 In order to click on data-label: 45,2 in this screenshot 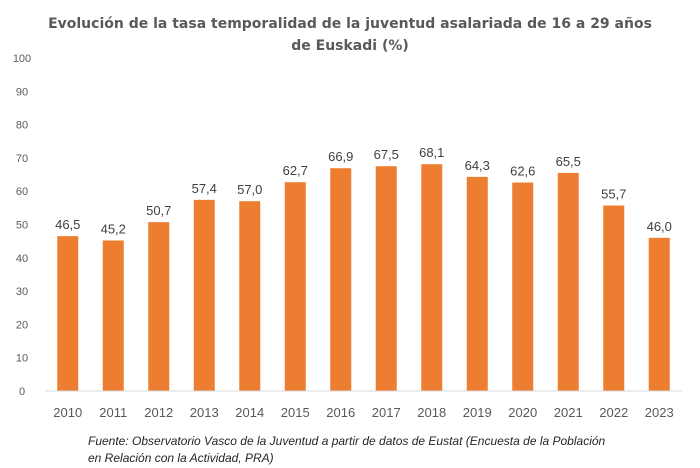, I will do `click(113, 228)`.